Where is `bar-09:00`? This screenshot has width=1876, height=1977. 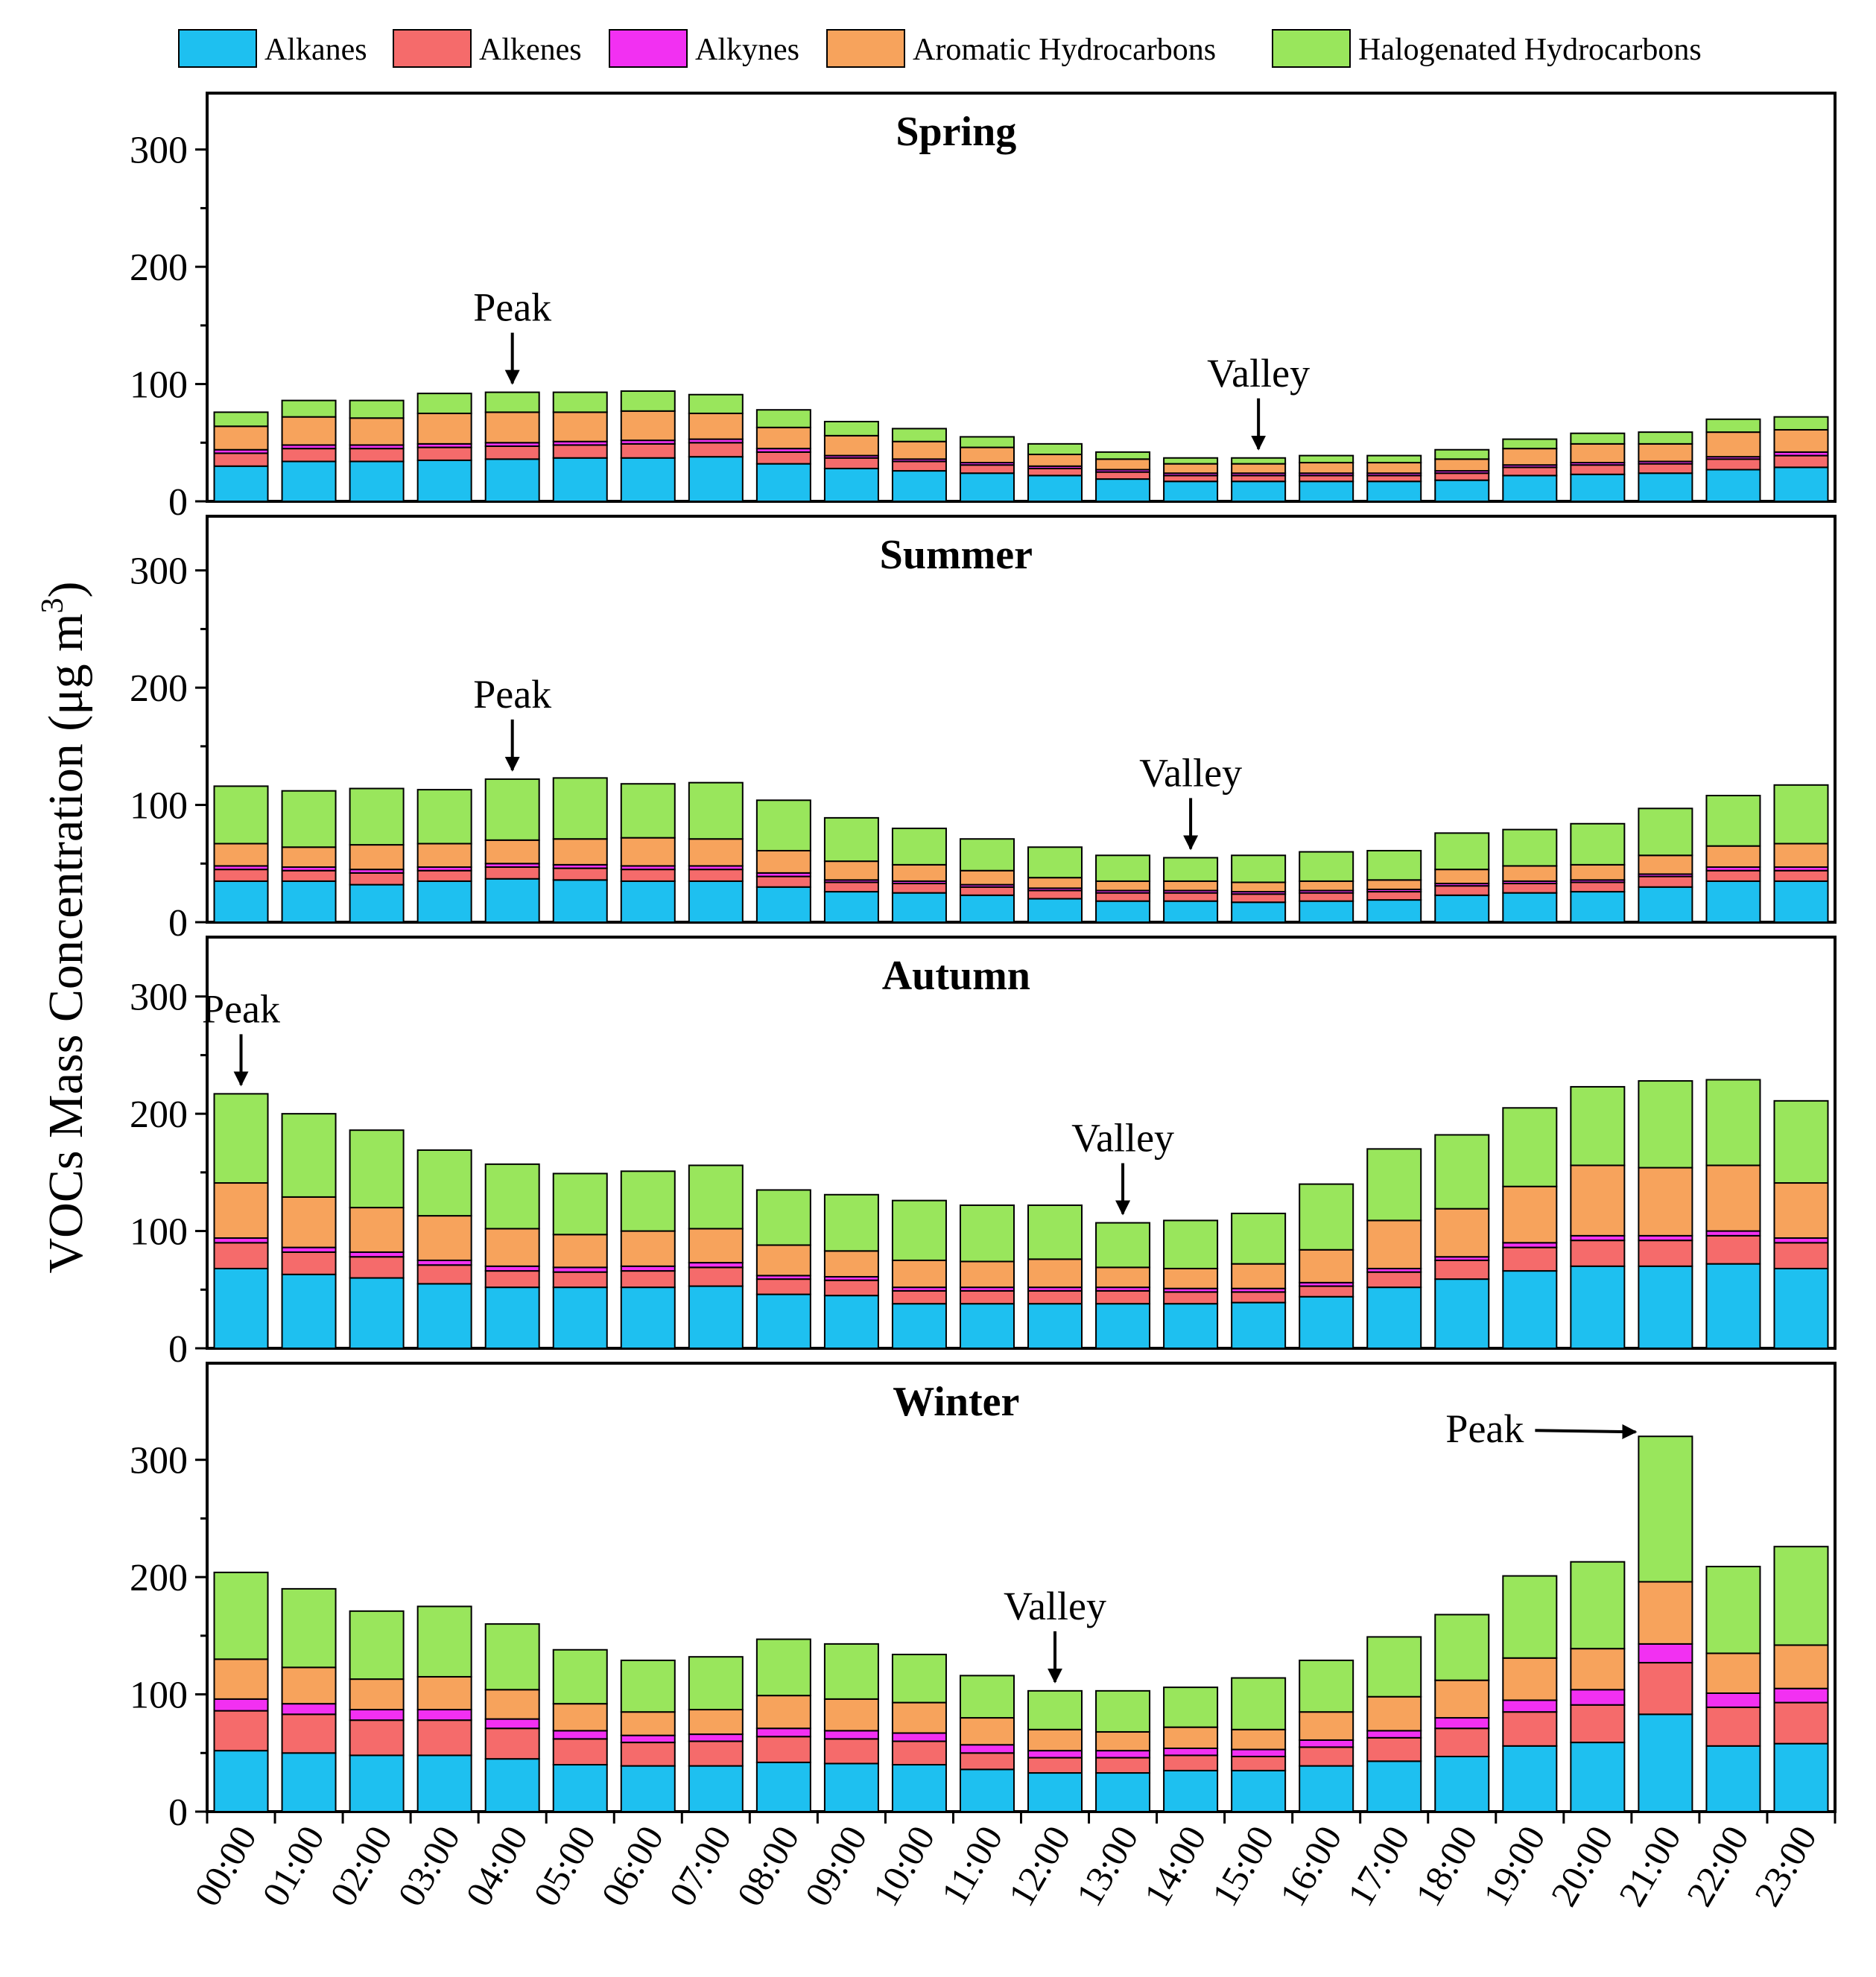 bar-09:00 is located at coordinates (851, 1271).